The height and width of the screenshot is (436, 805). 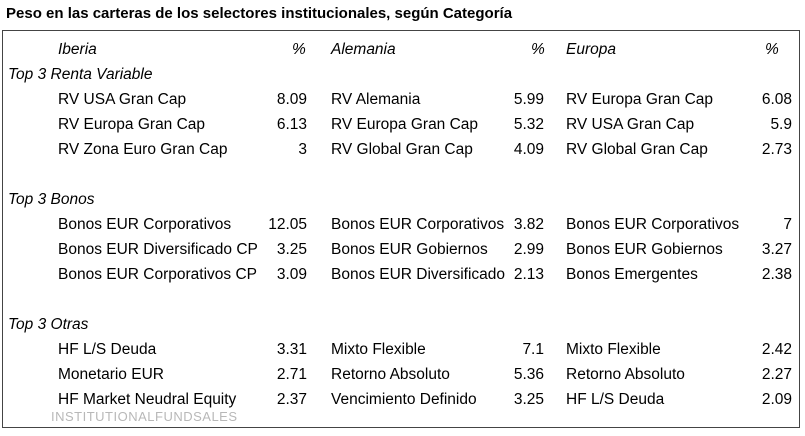 I want to click on alemania-pct: 5.36, so click(x=528, y=374).